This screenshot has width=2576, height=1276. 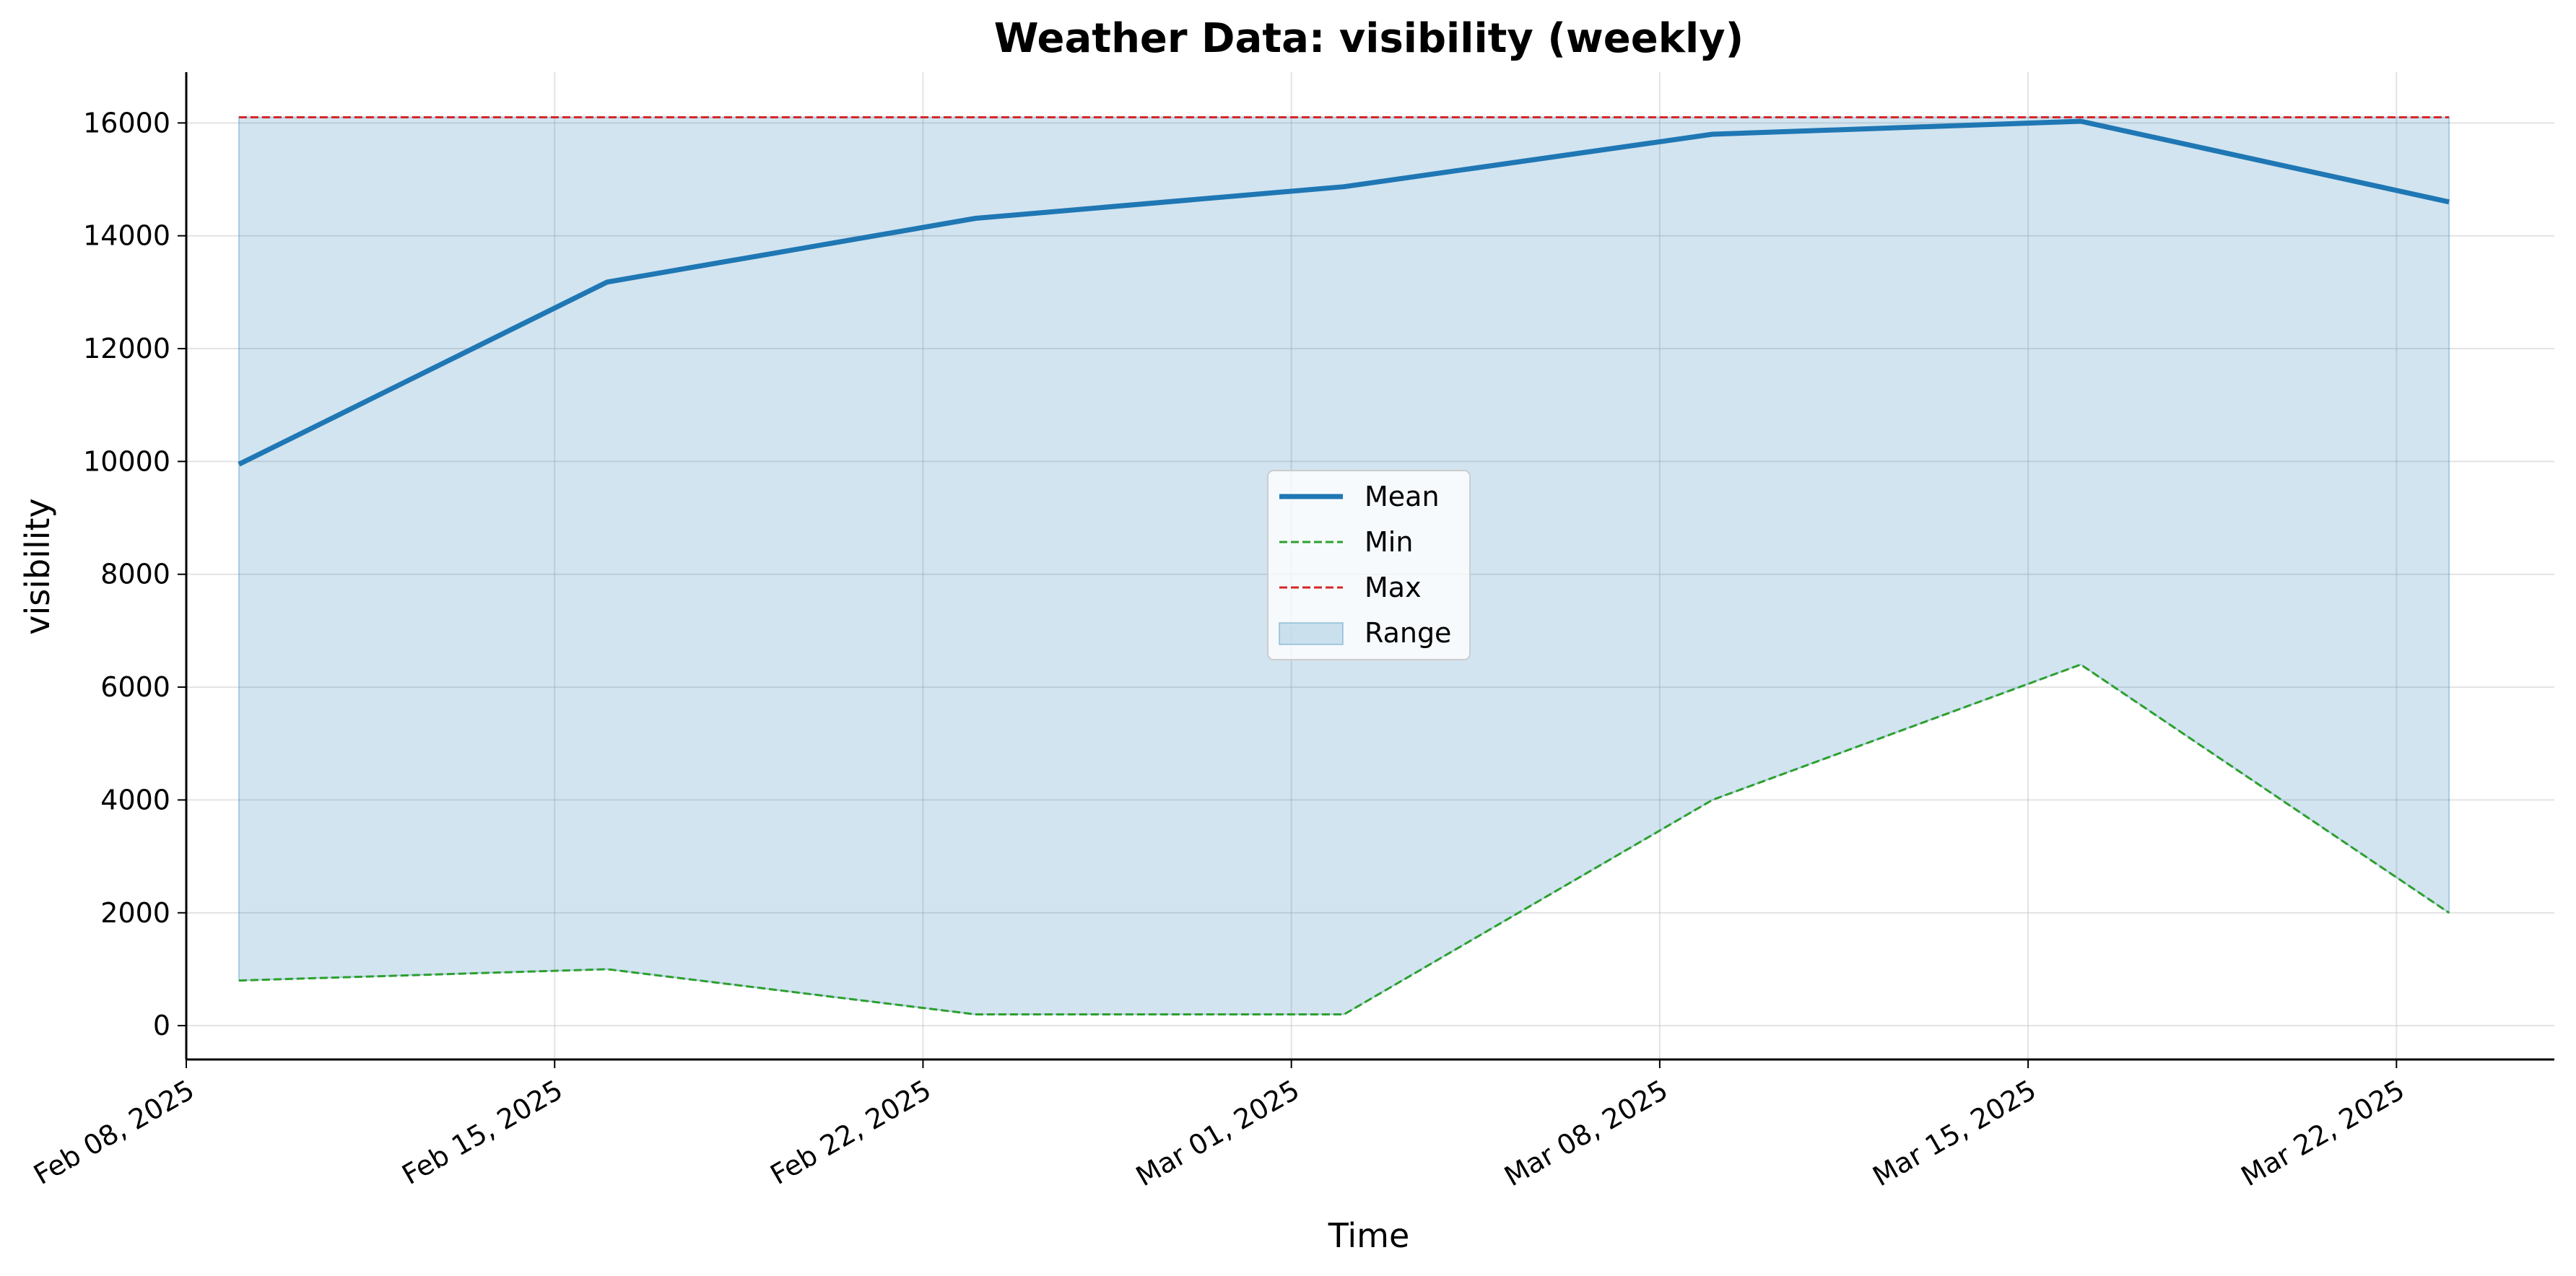 I want to click on y-ticks: 0 2000 4000 6000 8000 10000 12000 14000 16000, so click(x=134, y=574).